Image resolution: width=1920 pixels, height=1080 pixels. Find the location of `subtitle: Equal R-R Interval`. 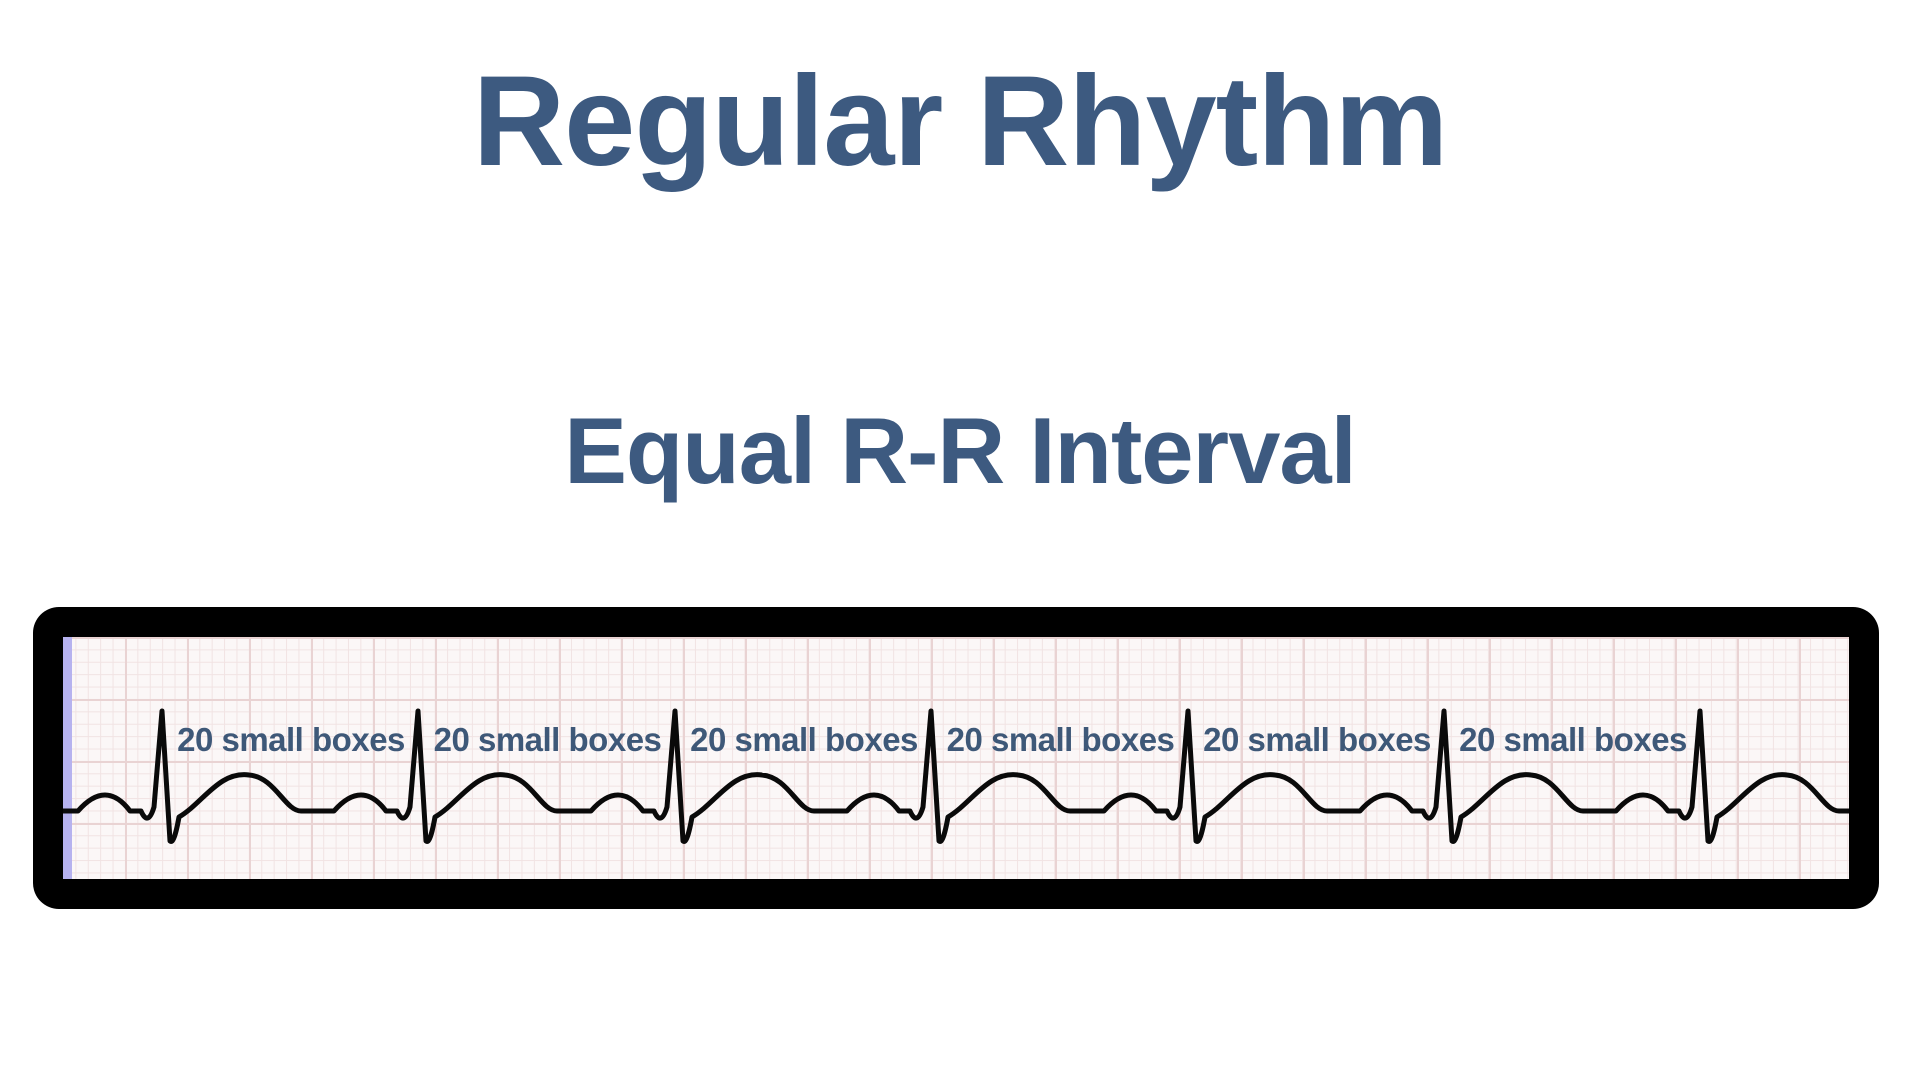

subtitle: Equal R-R Interval is located at coordinates (960, 450).